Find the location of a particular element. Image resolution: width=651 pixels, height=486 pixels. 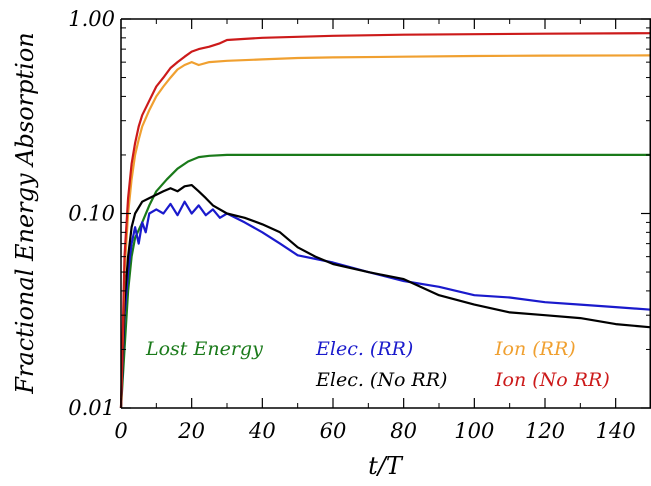

legend-entry-4: Ion (No RR) is located at coordinates (552, 380).